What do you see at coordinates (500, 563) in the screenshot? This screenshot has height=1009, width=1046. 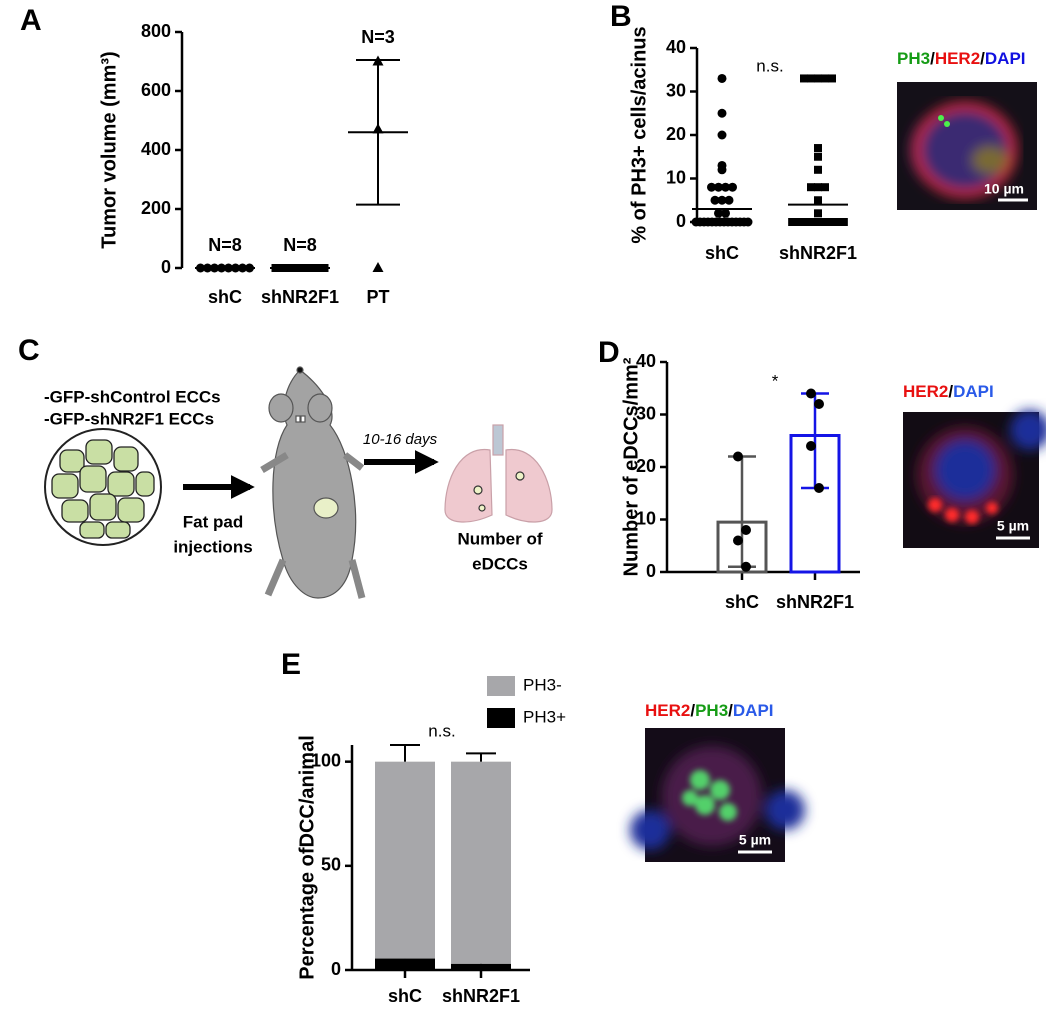 I see `readout-label: eDCCs` at bounding box center [500, 563].